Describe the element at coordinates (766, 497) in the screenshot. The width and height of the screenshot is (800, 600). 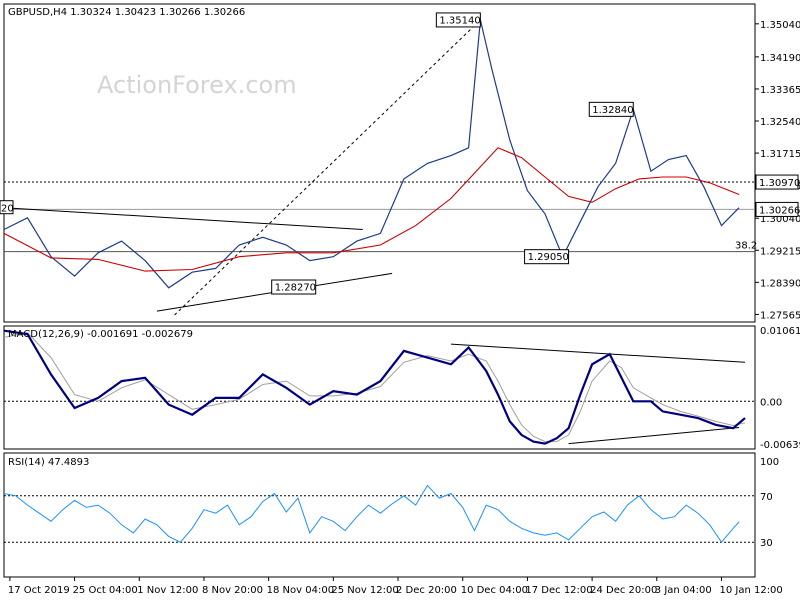
I see `rsi-axis-label: 70` at that location.